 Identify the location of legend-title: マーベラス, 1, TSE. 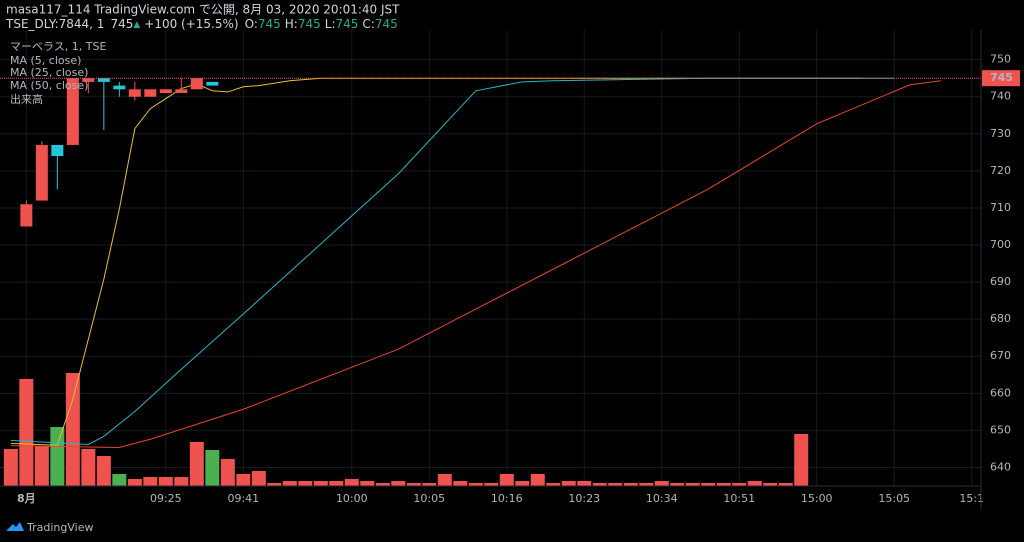
(58, 46).